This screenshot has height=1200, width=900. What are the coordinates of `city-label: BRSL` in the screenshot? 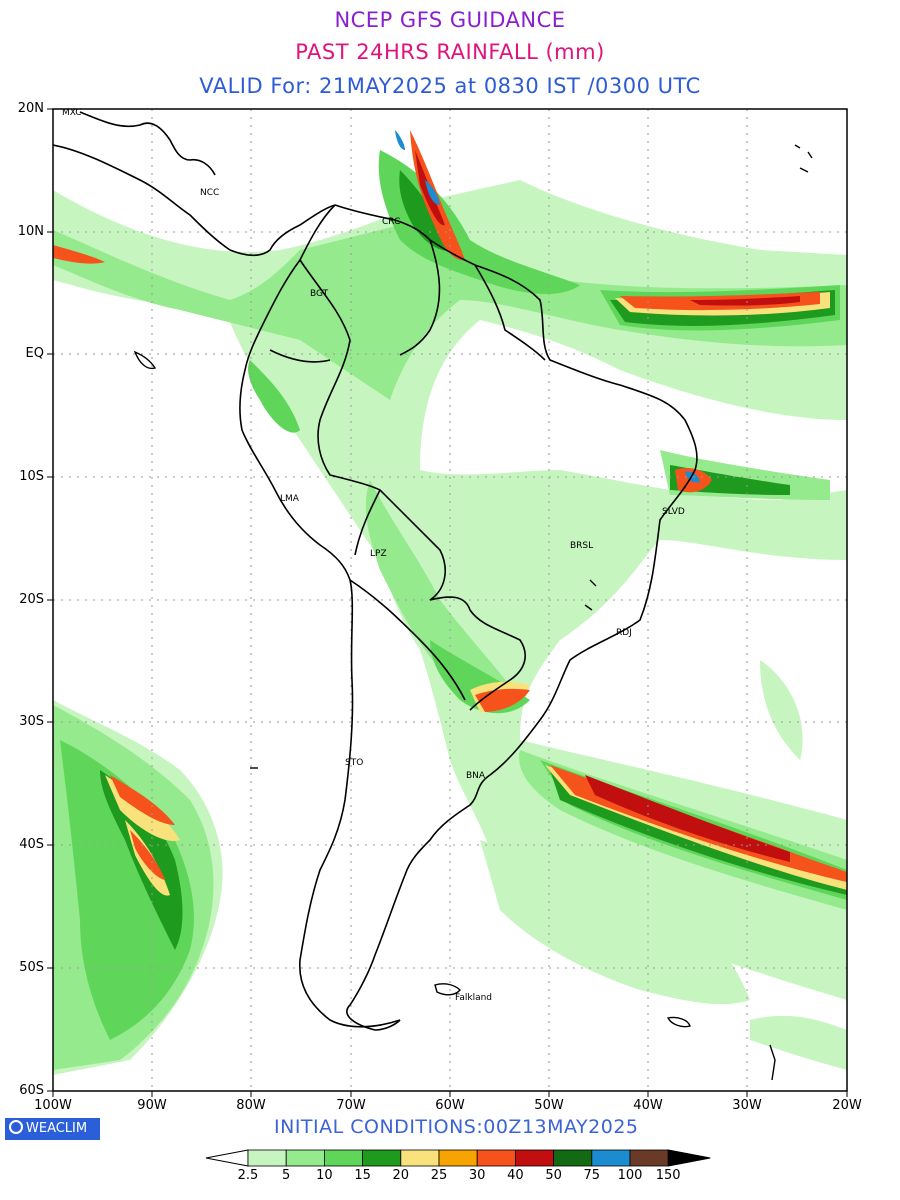 It's located at (582, 546).